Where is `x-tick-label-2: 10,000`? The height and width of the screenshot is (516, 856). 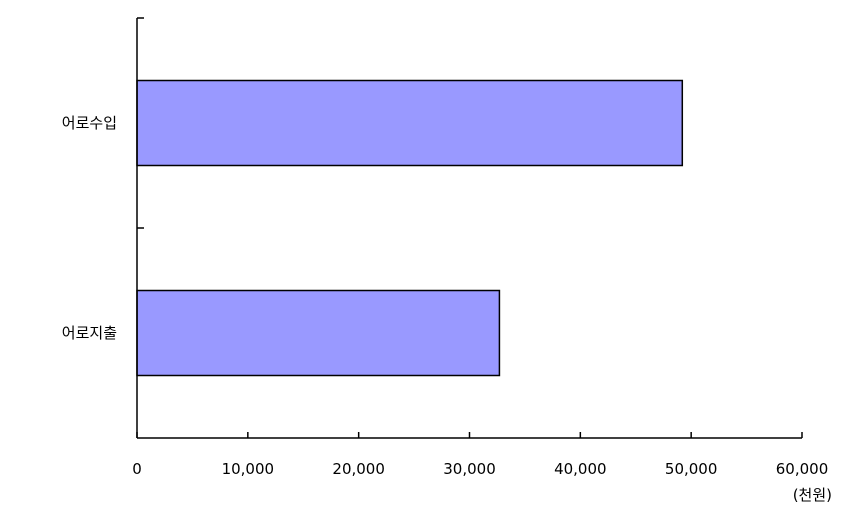
x-tick-label-2: 10,000 is located at coordinates (248, 469).